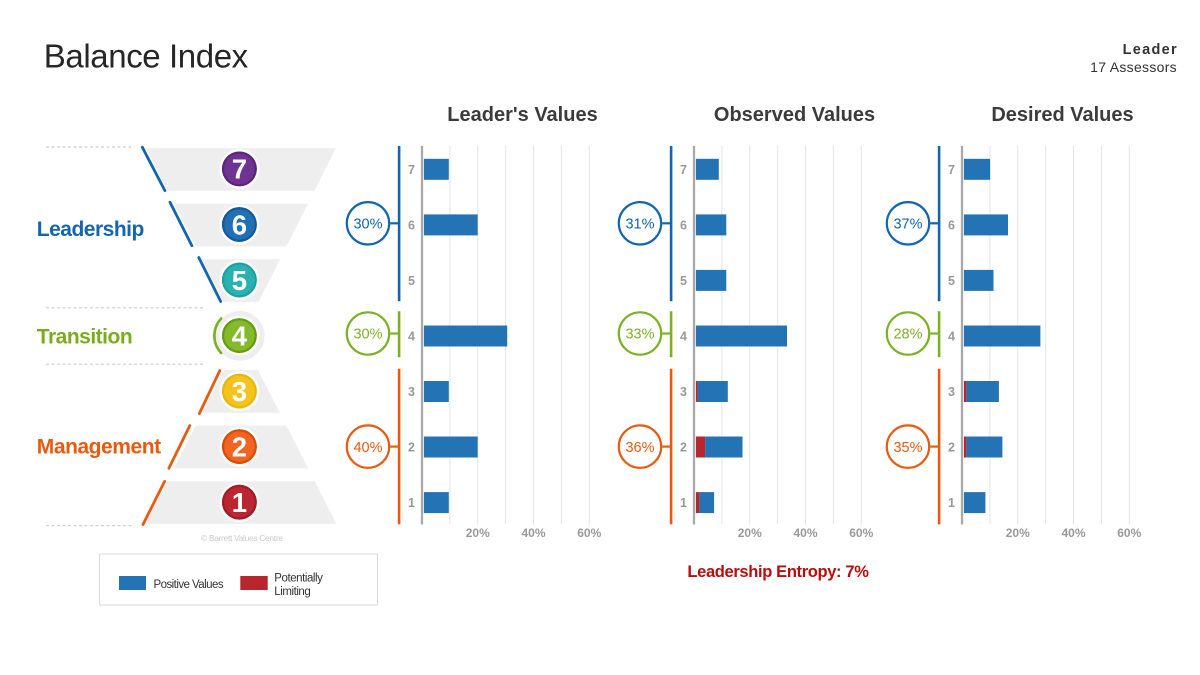 The width and height of the screenshot is (1200, 675). I want to click on svg-text: 31%, so click(639, 225).